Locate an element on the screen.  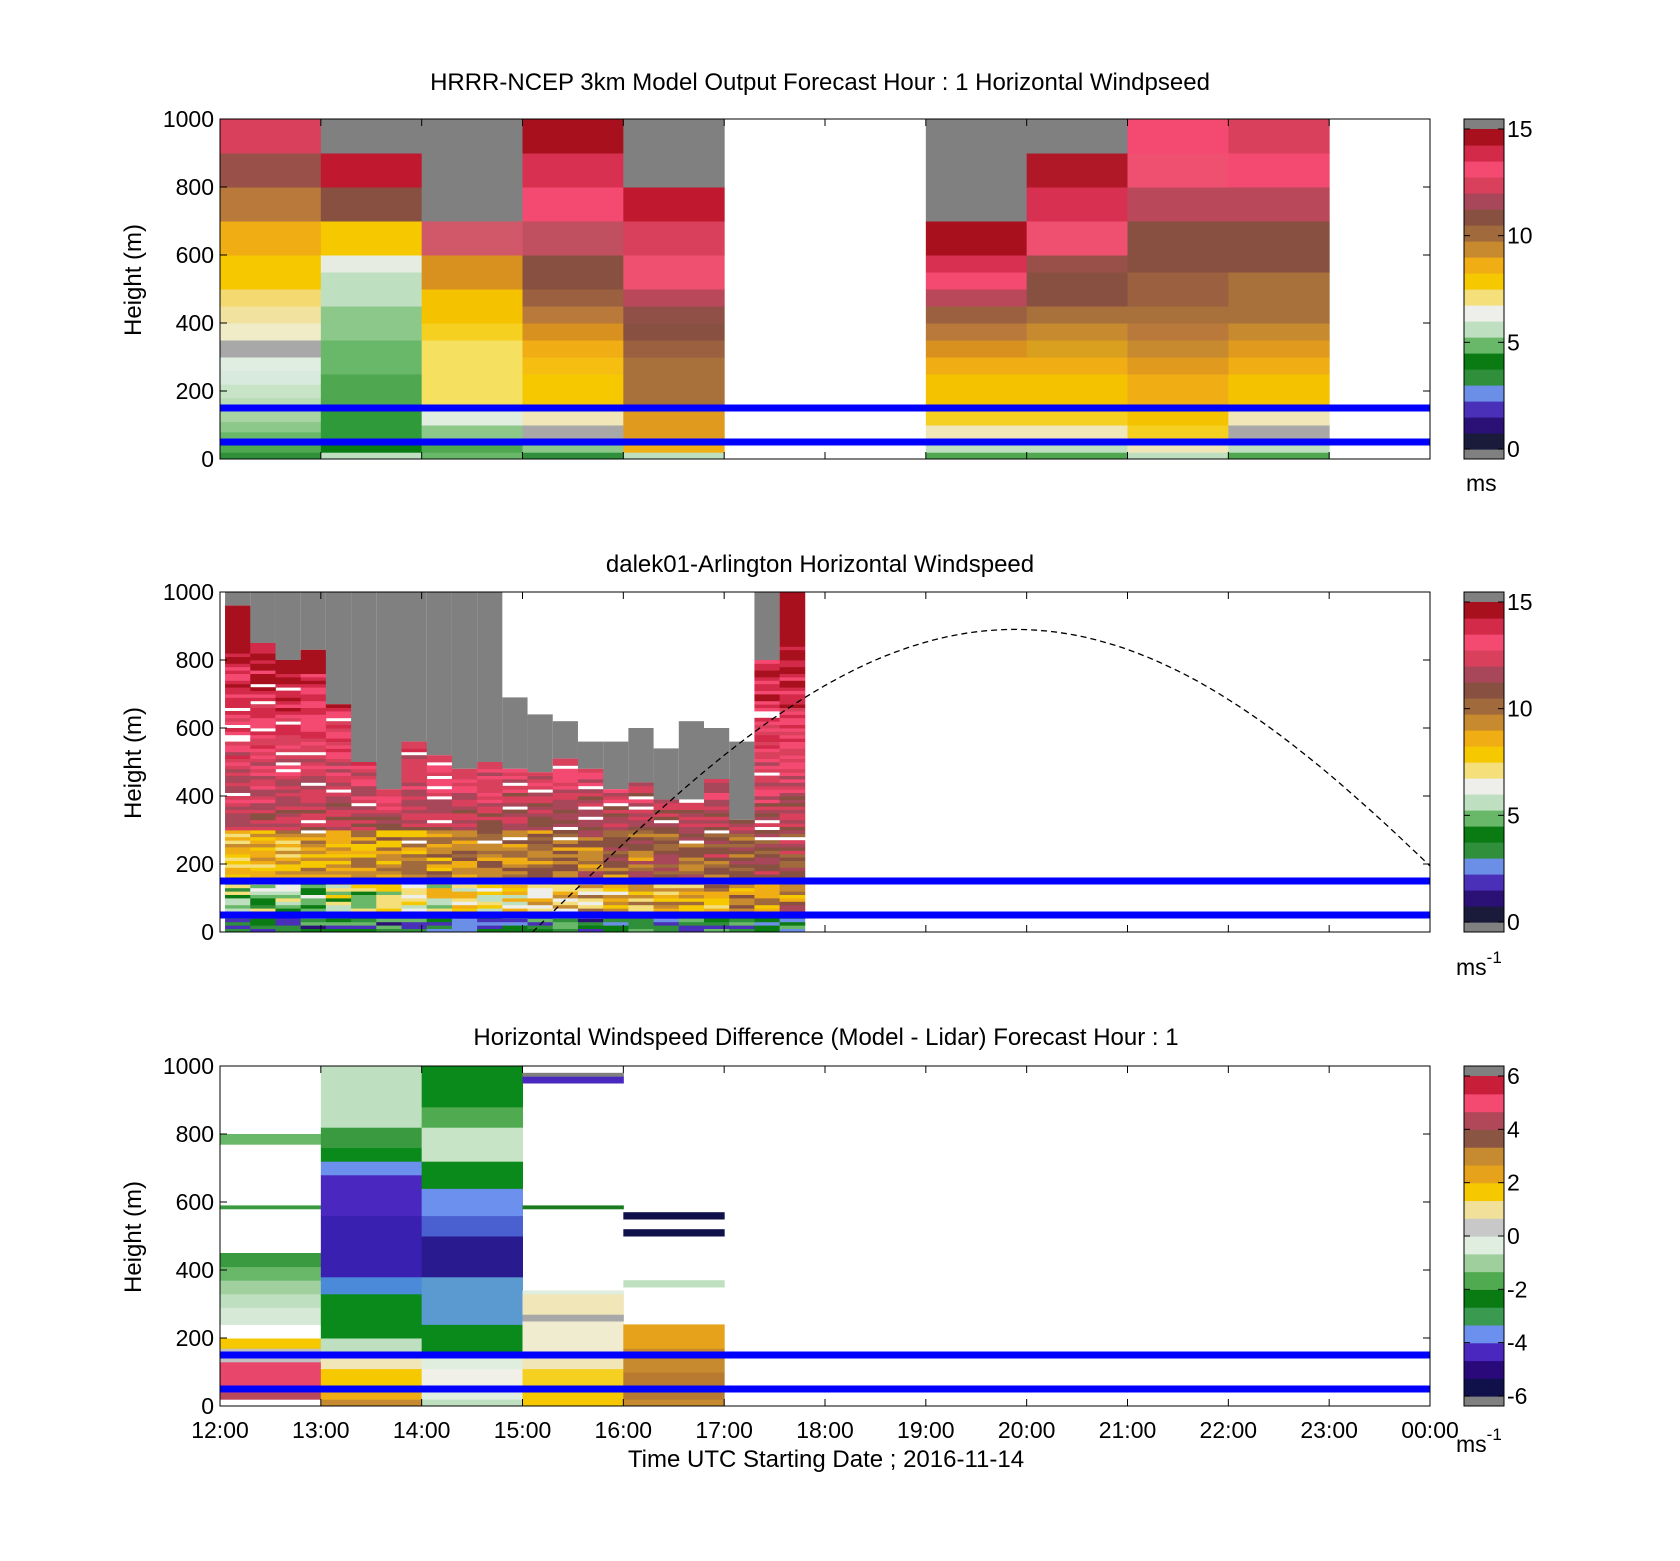
colorbar-tick-label: -4 is located at coordinates (1517, 1343).